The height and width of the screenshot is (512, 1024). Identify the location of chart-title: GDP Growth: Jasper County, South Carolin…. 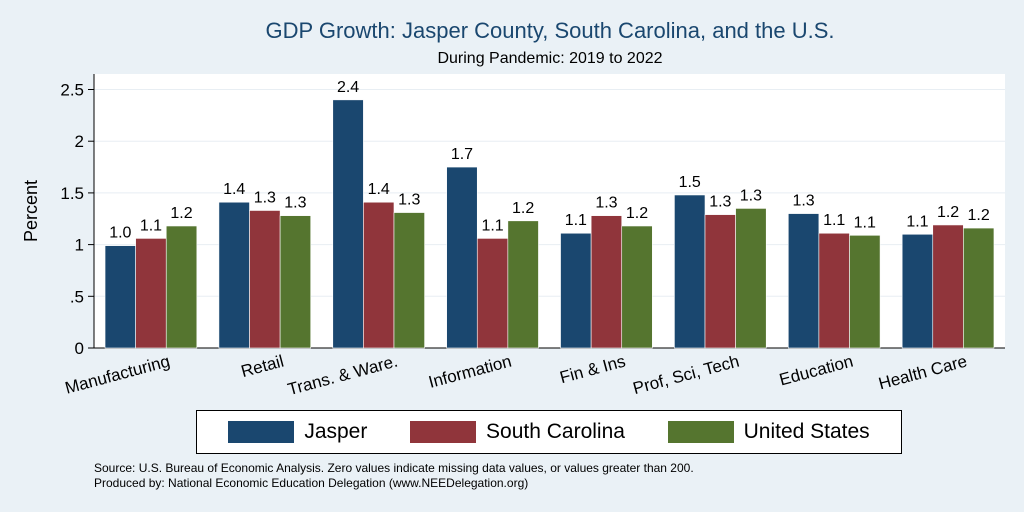
(550, 30).